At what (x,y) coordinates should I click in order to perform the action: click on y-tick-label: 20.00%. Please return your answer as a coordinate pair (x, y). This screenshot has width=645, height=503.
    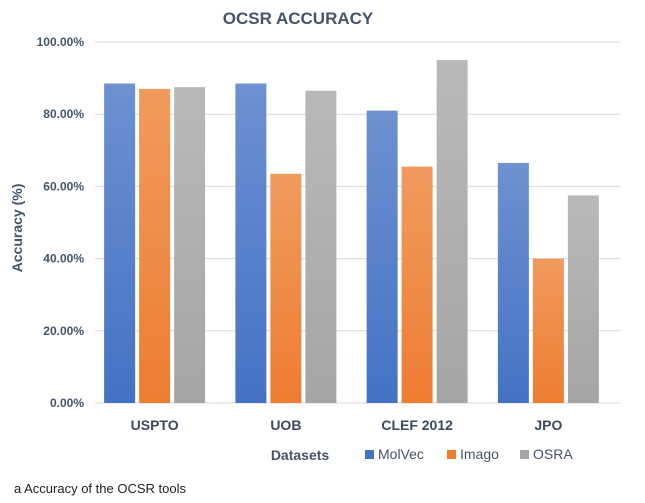
    Looking at the image, I should click on (63, 331).